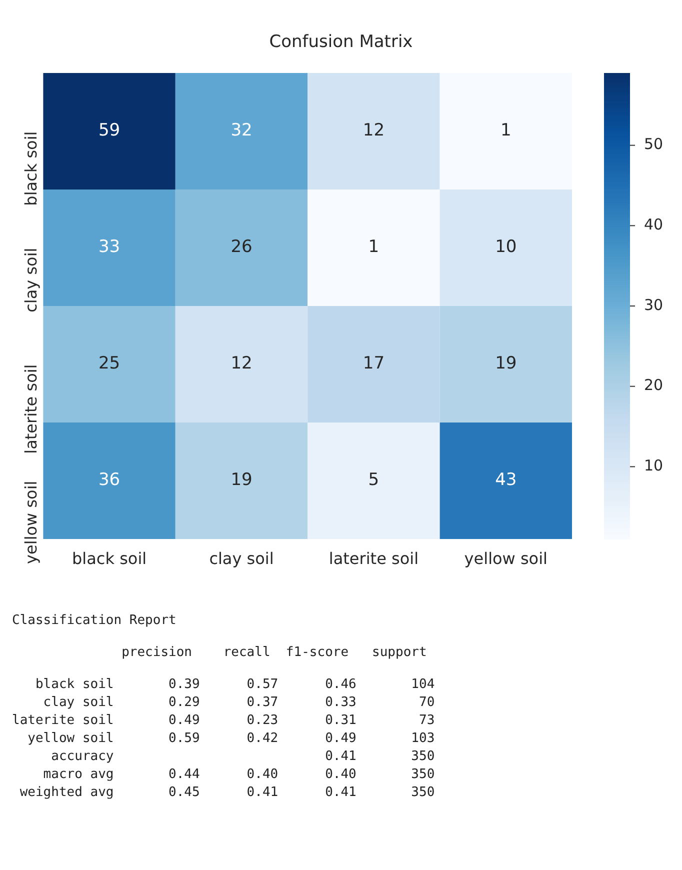 This screenshot has width=682, height=870. What do you see at coordinates (239, 775) in the screenshot?
I see `text: macro avg 0.44 0.40 0.40 350` at bounding box center [239, 775].